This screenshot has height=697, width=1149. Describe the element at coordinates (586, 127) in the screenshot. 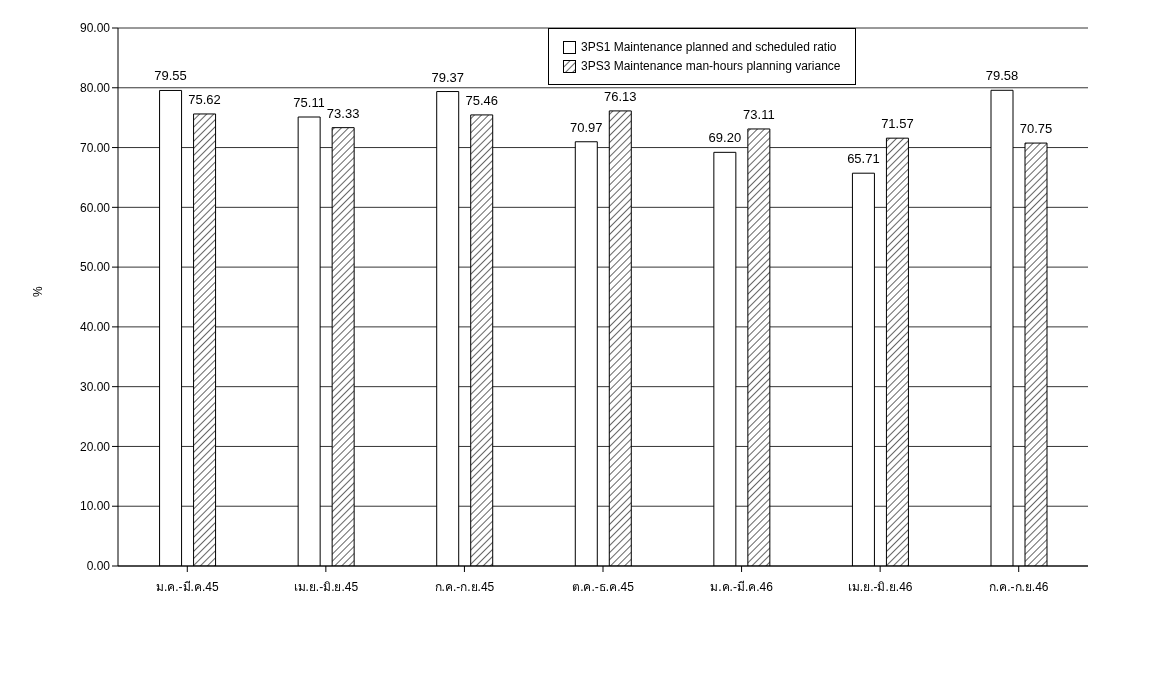

I see `data-label: 70.97` at that location.